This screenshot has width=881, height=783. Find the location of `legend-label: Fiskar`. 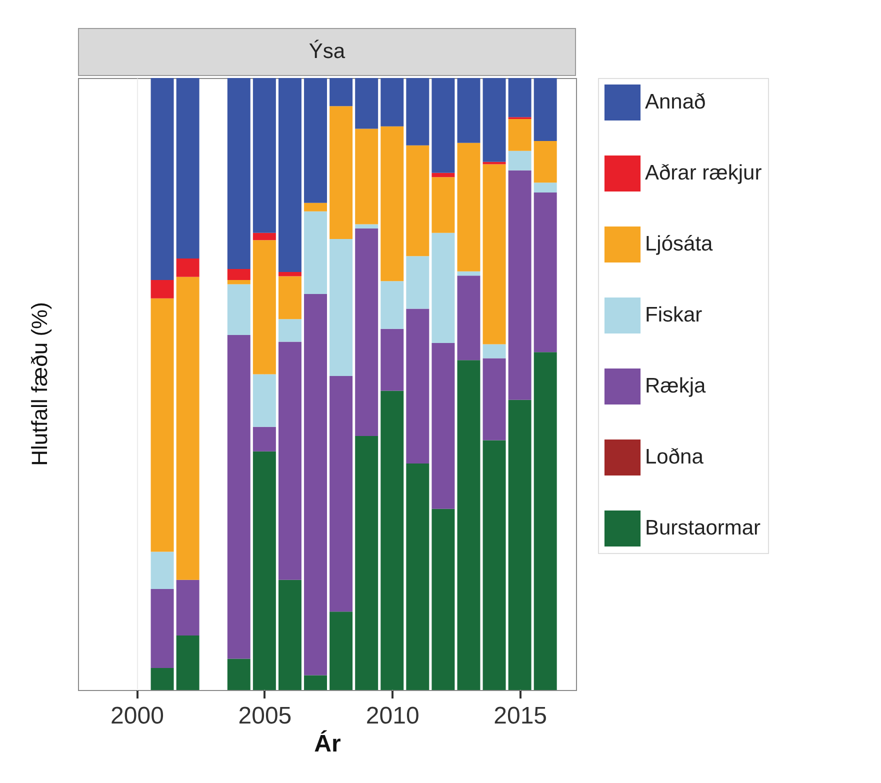

legend-label: Fiskar is located at coordinates (673, 315).